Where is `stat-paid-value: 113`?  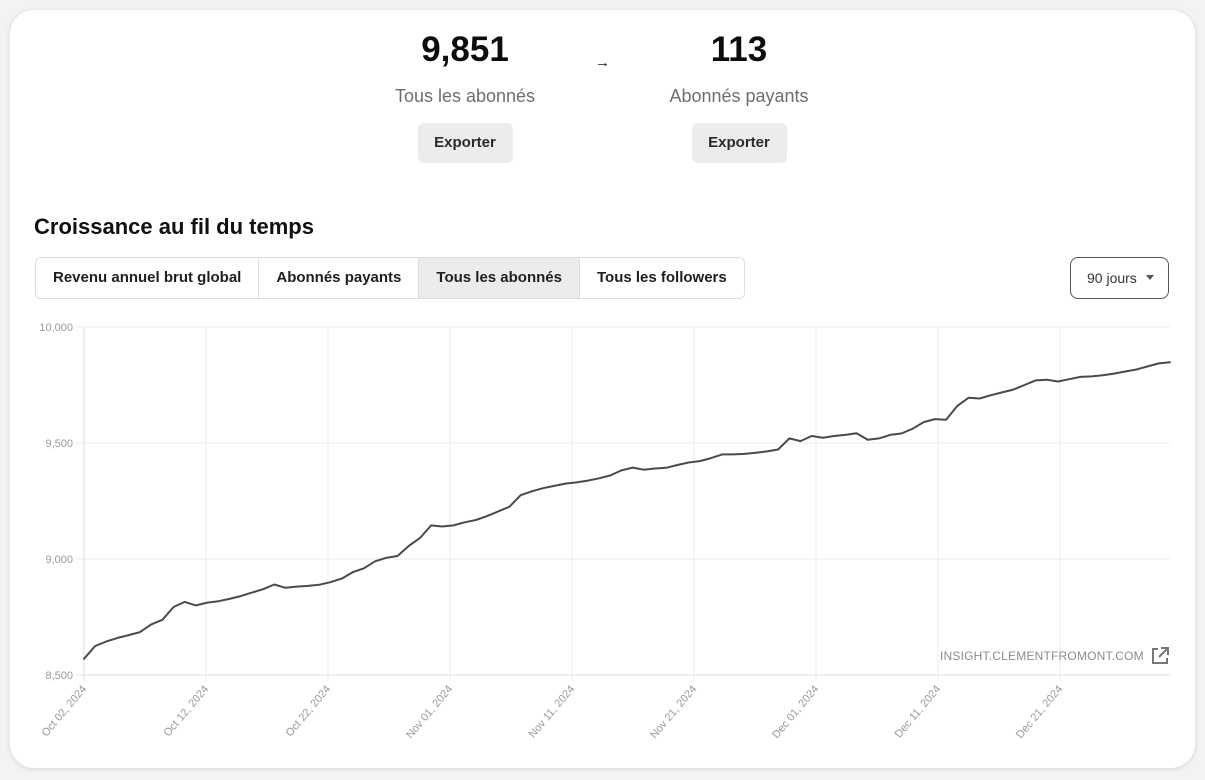 stat-paid-value: 113 is located at coordinates (739, 49).